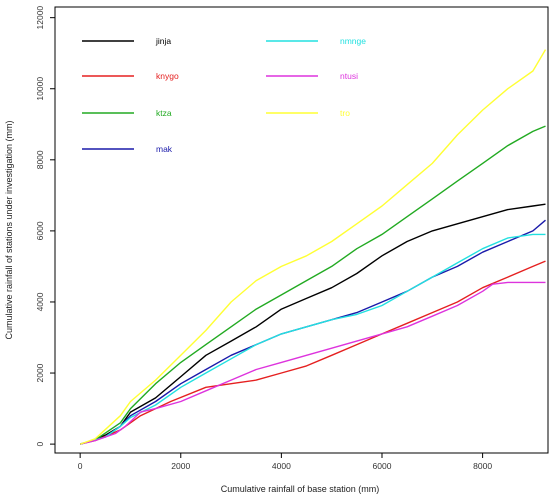  Describe the element at coordinates (40, 89) in the screenshot. I see `y-tick-label: 10000` at that location.